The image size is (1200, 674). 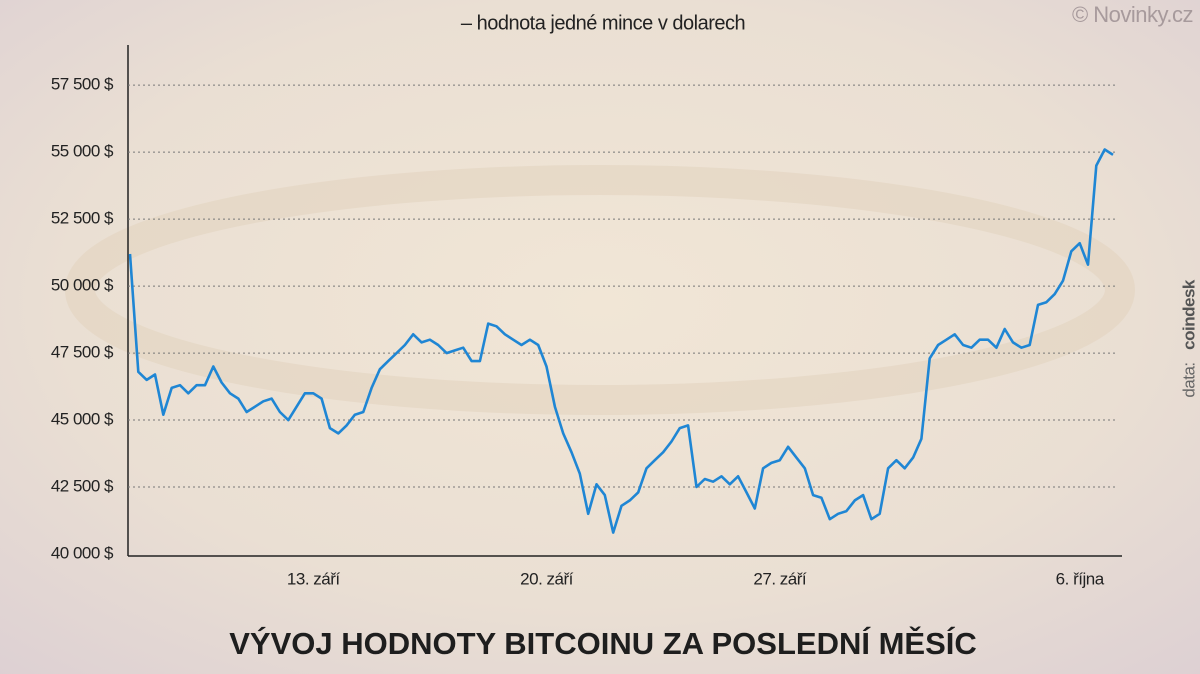 I want to click on y-tick-label: 50 000 $, so click(x=82, y=285).